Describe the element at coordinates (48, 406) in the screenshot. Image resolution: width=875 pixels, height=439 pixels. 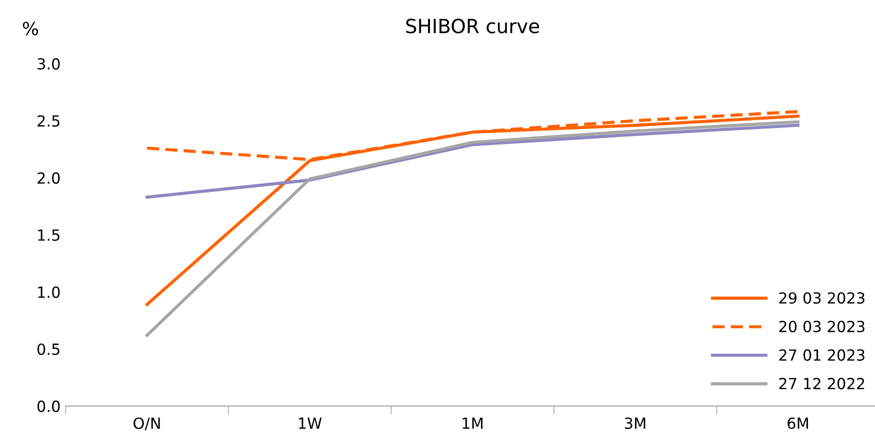
I see `y-tick-label: 0.0` at that location.